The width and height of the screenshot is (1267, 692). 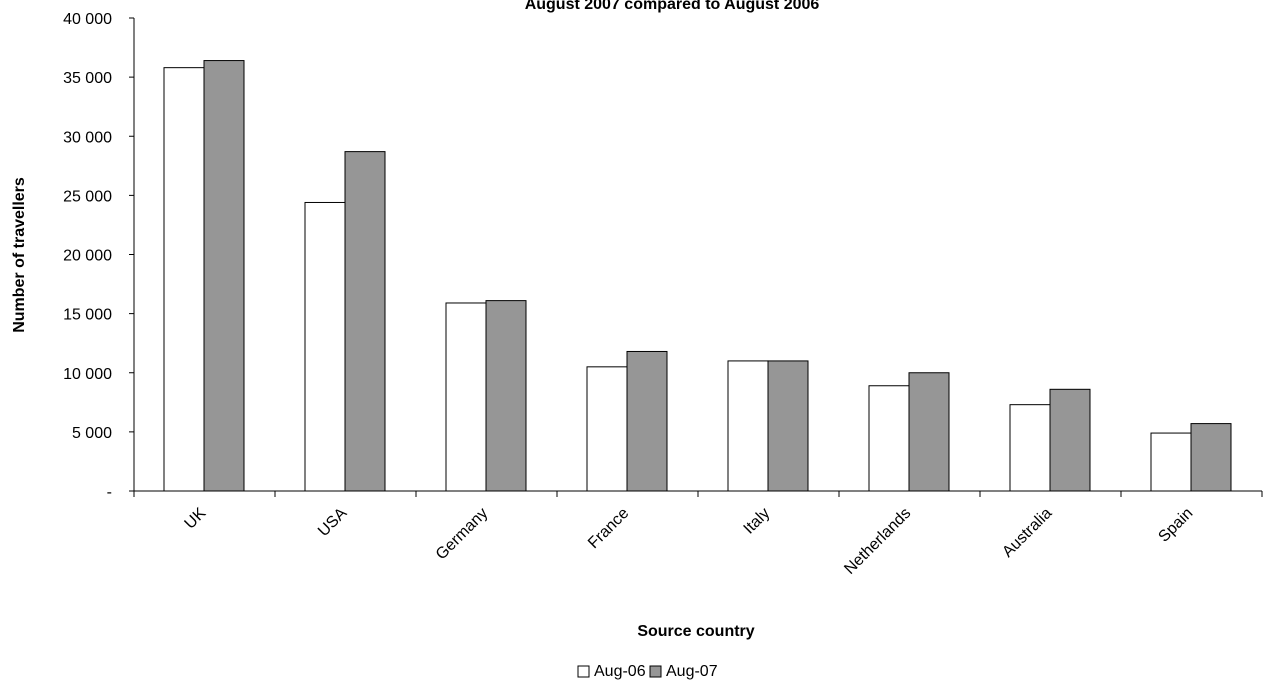 What do you see at coordinates (889, 438) in the screenshot?
I see `bar-aug-06-netherlands` at bounding box center [889, 438].